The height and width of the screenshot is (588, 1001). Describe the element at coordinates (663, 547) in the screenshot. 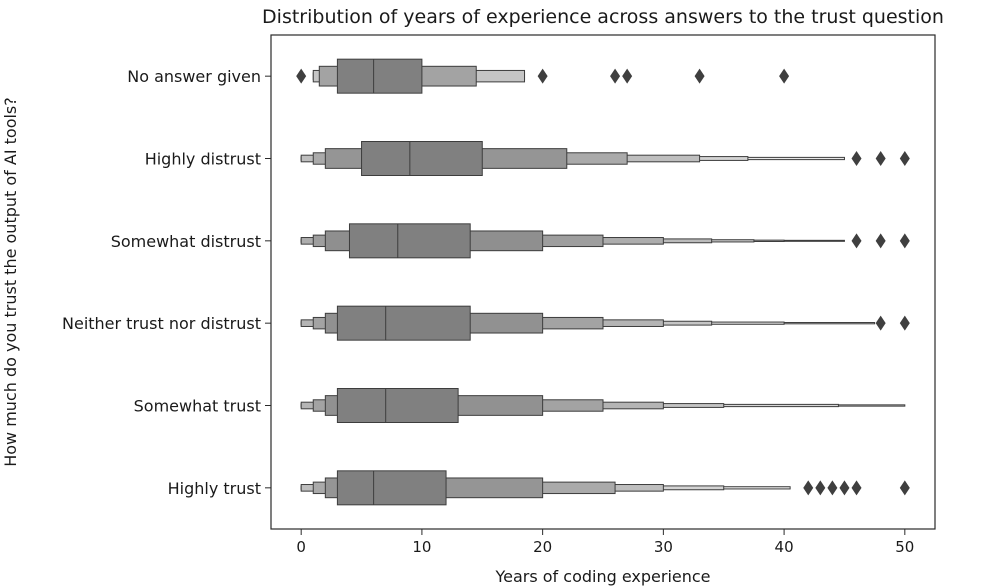

I see `x-tick-label-3: 30` at that location.